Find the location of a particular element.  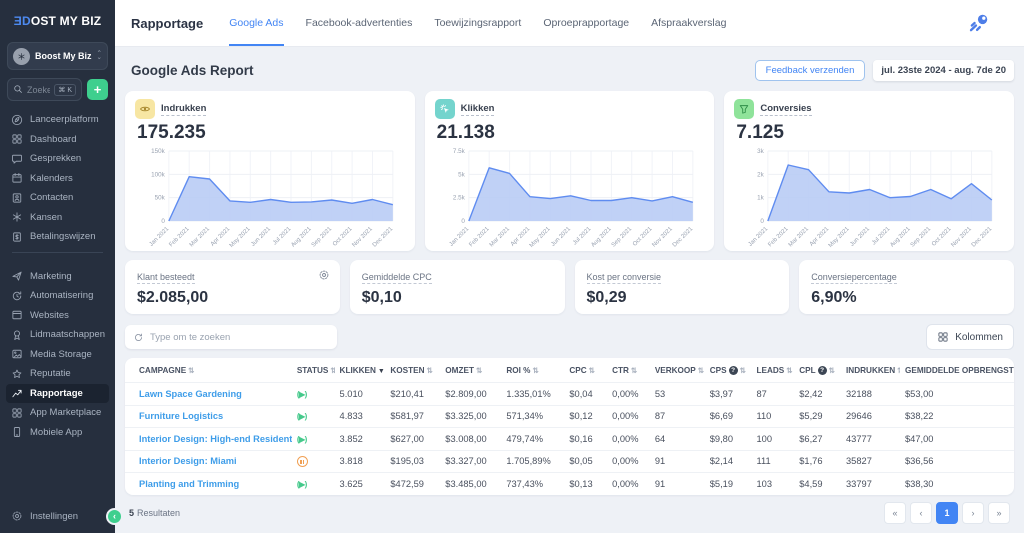

column-header-leads: LEADS ⇅ is located at coordinates (774, 370).